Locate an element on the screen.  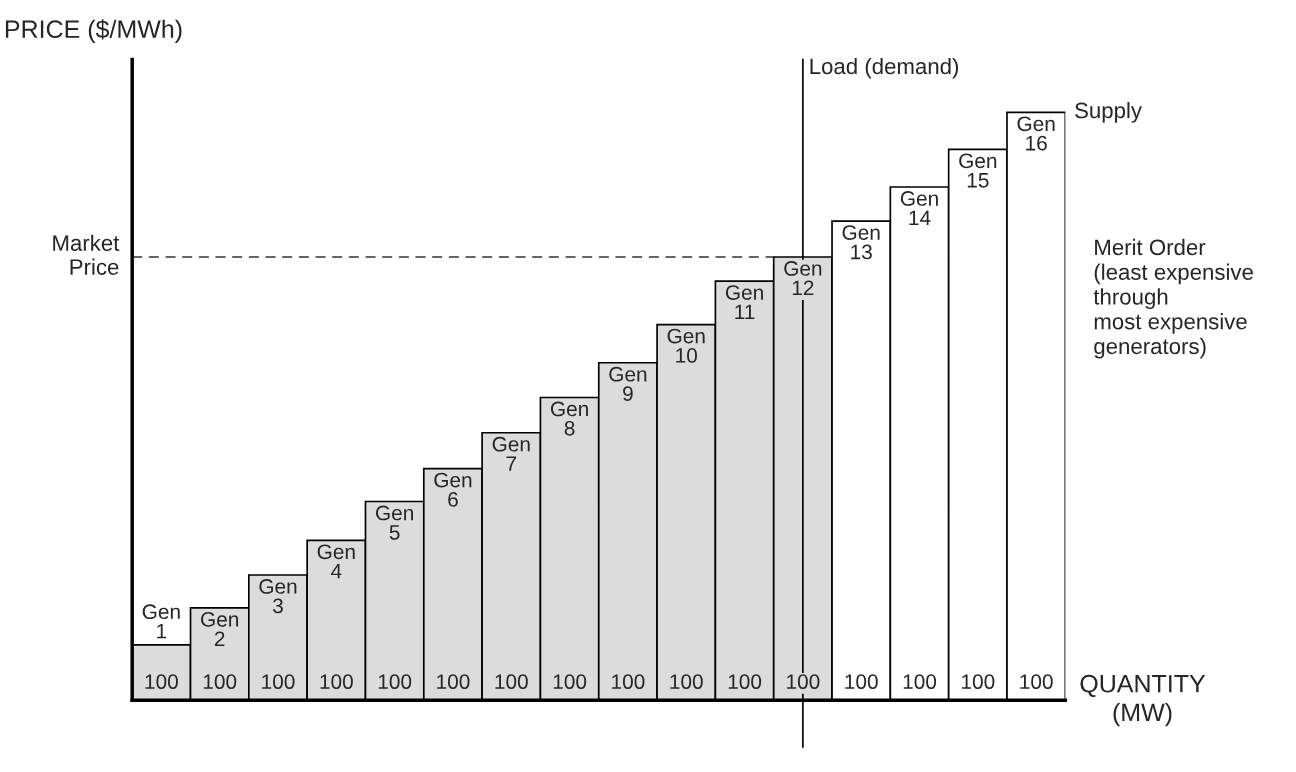
x-tick-label: Gen 5 is located at coordinates (394, 522).